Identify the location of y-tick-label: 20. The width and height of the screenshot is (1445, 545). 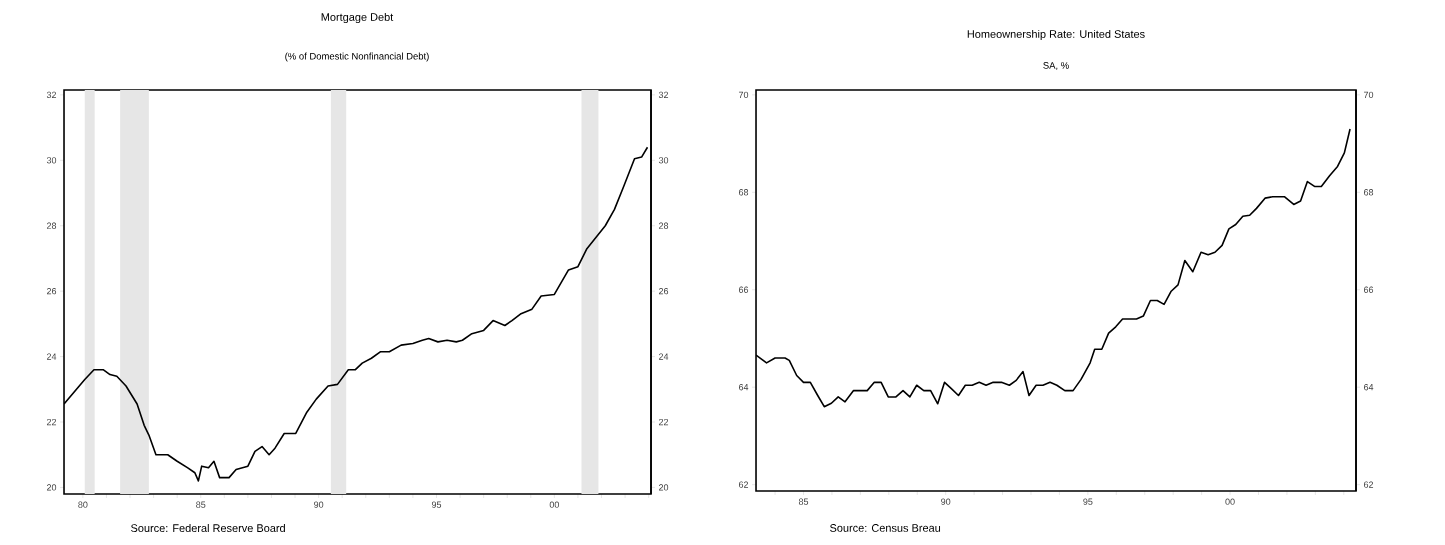
(51, 487).